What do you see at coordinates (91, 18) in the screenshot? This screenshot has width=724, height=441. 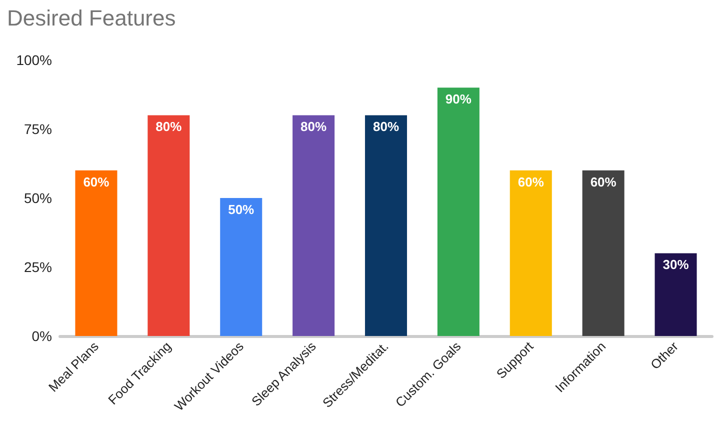 I see `chart-title: Desired Features` at bounding box center [91, 18].